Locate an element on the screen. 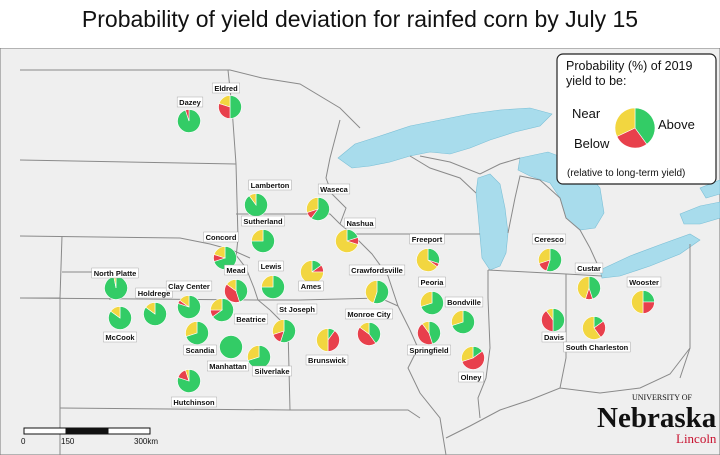 This screenshot has width=720, height=455. site-clay-center-pie-near-slice is located at coordinates (184, 301).